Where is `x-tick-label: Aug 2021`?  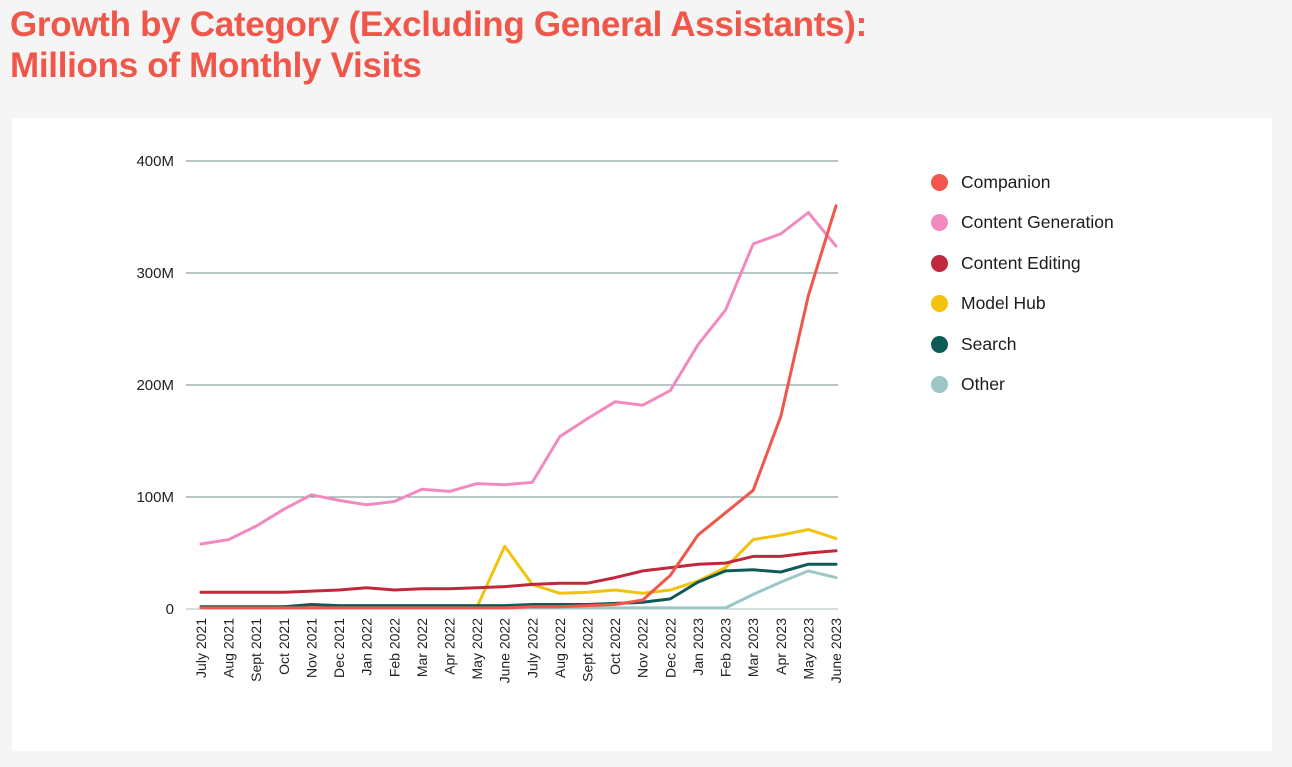 x-tick-label: Aug 2021 is located at coordinates (229, 648).